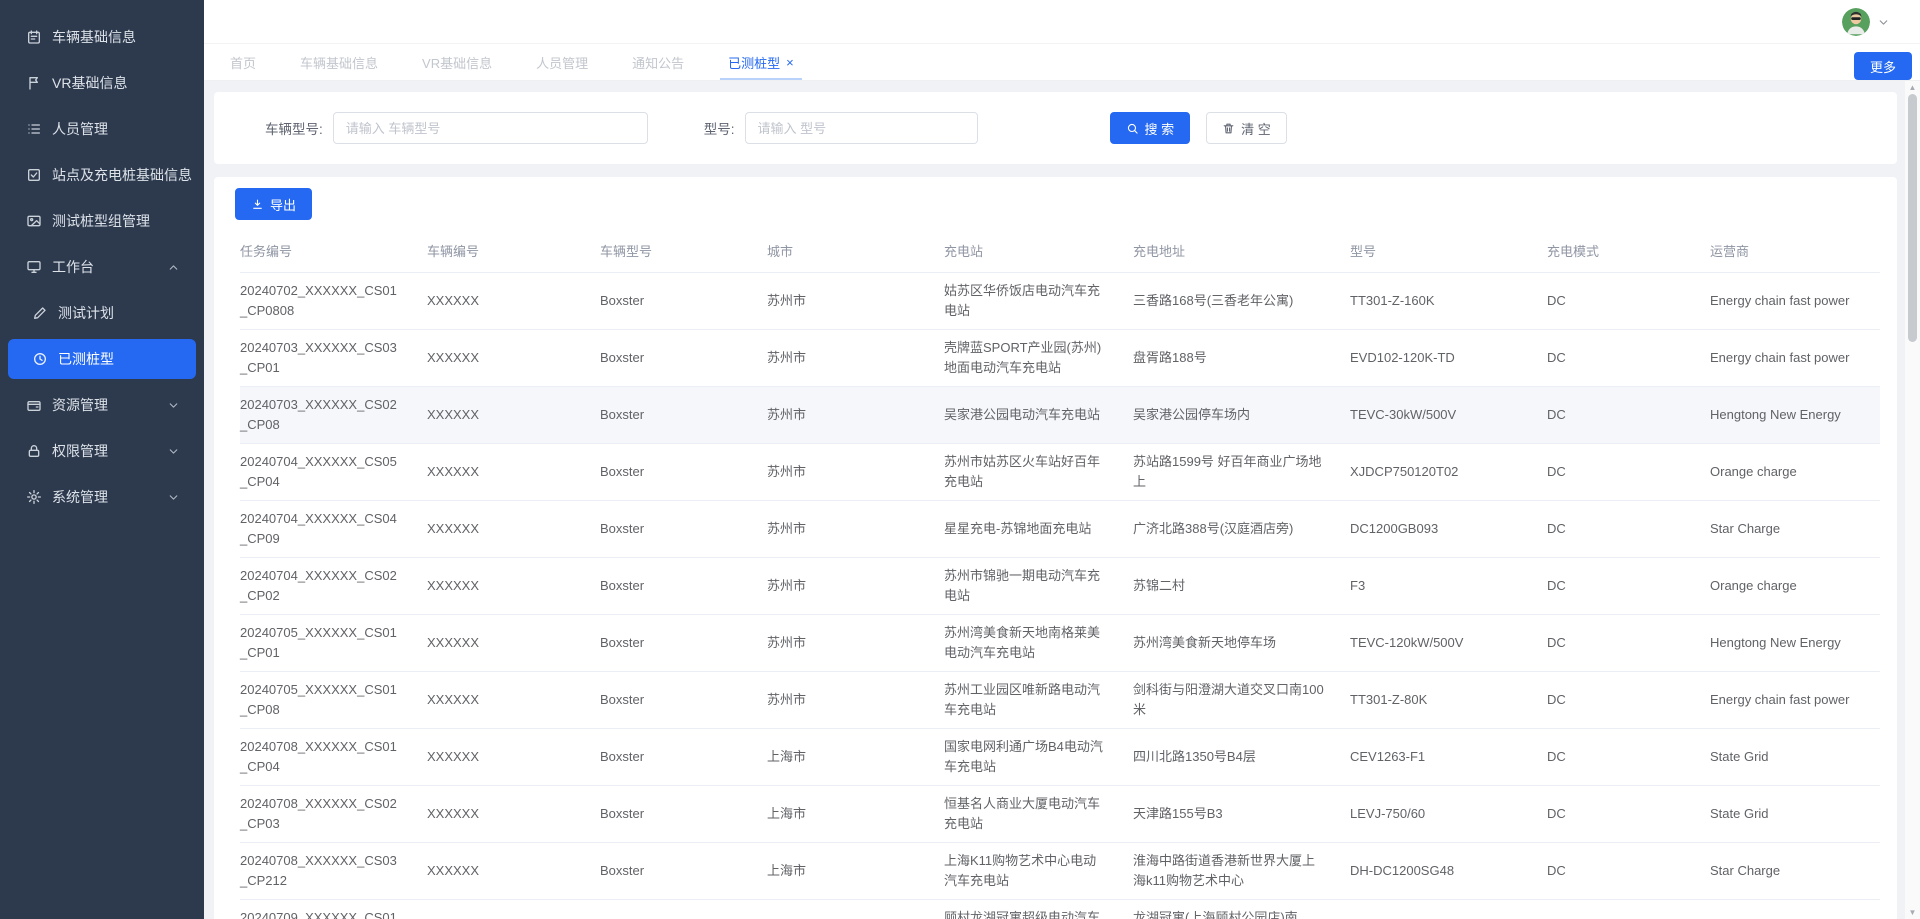 The width and height of the screenshot is (1920, 919). Describe the element at coordinates (102, 313) in the screenshot. I see `sidebar-item-test-plan: 测试计划` at that location.